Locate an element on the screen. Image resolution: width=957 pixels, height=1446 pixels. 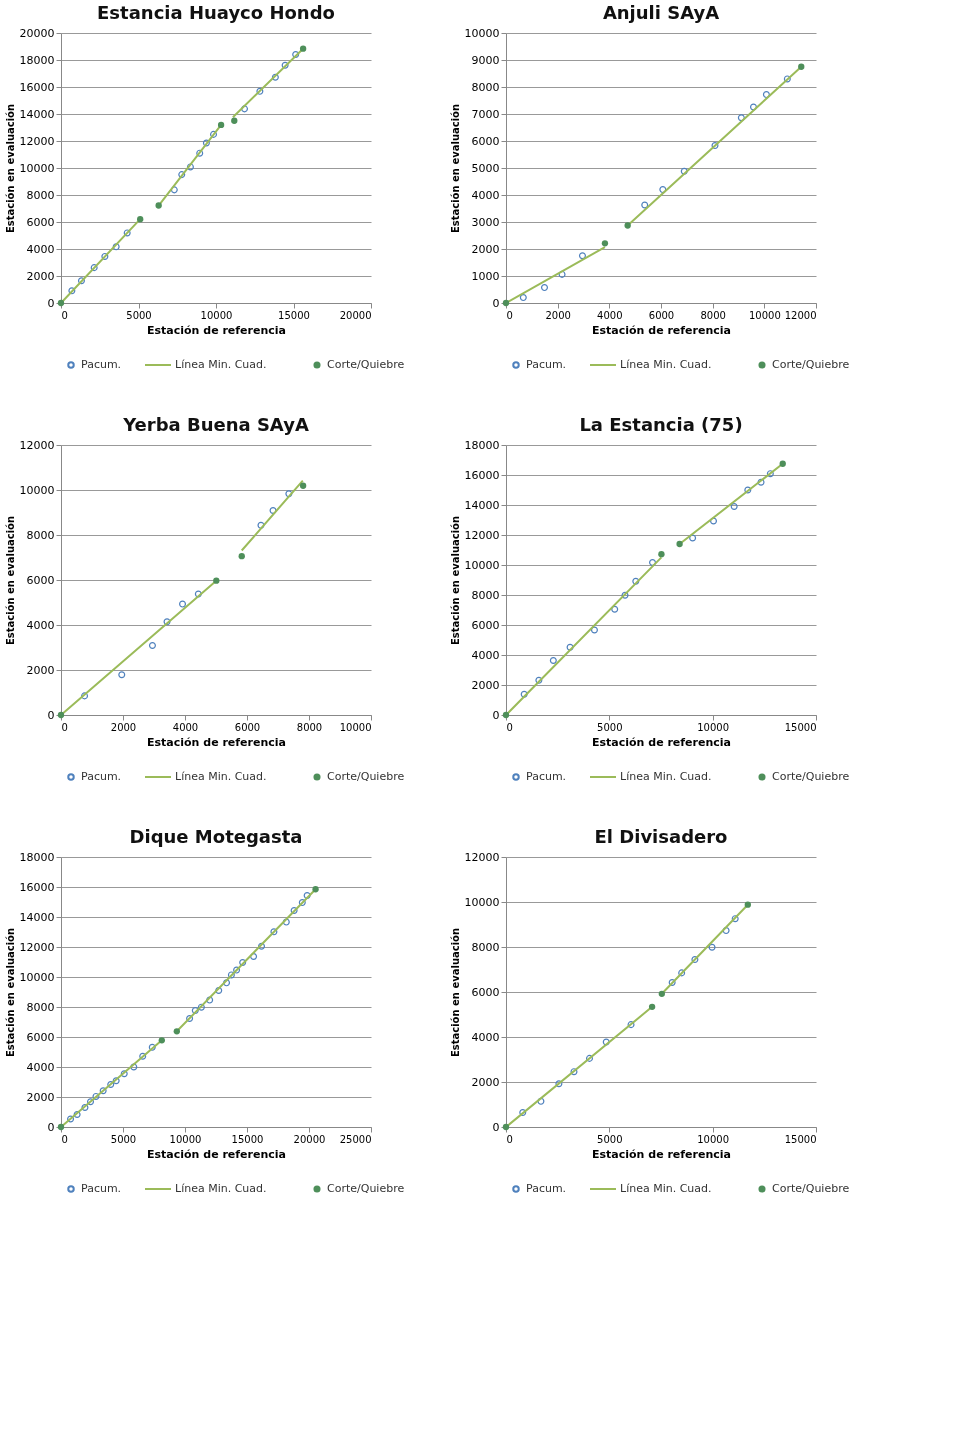
x-tick-label: 20000 is located at coordinates (309, 1139).